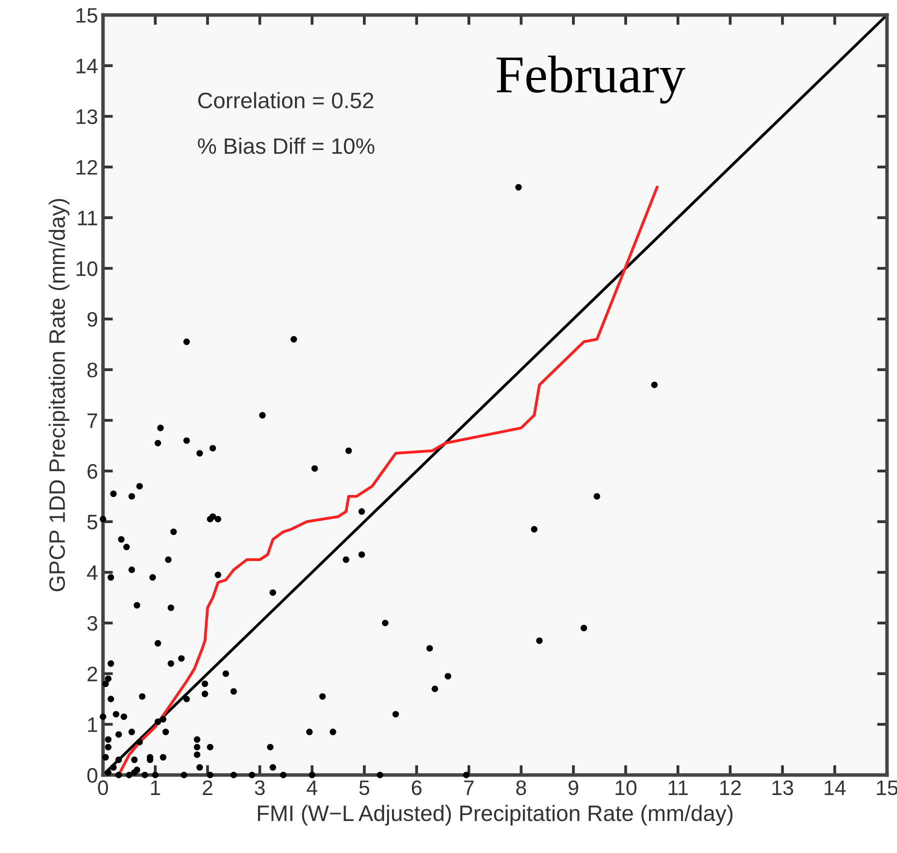 This screenshot has height=853, width=897. What do you see at coordinates (783, 788) in the screenshot?
I see `x-tick-label: 13` at bounding box center [783, 788].